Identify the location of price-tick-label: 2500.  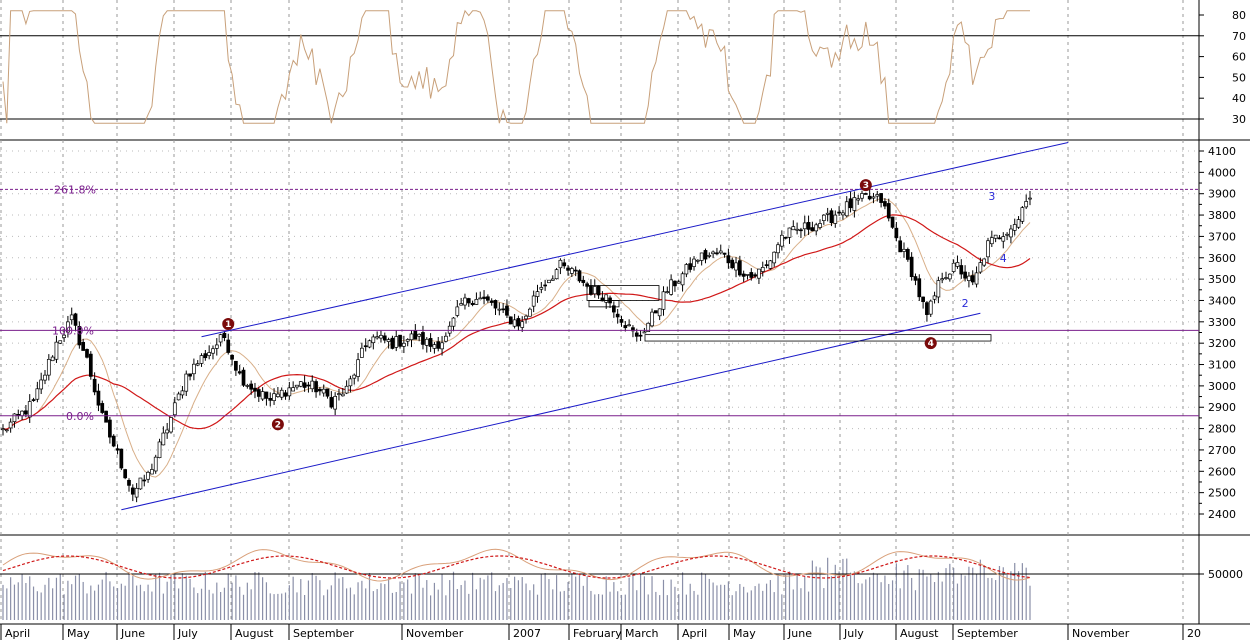
(1222, 493).